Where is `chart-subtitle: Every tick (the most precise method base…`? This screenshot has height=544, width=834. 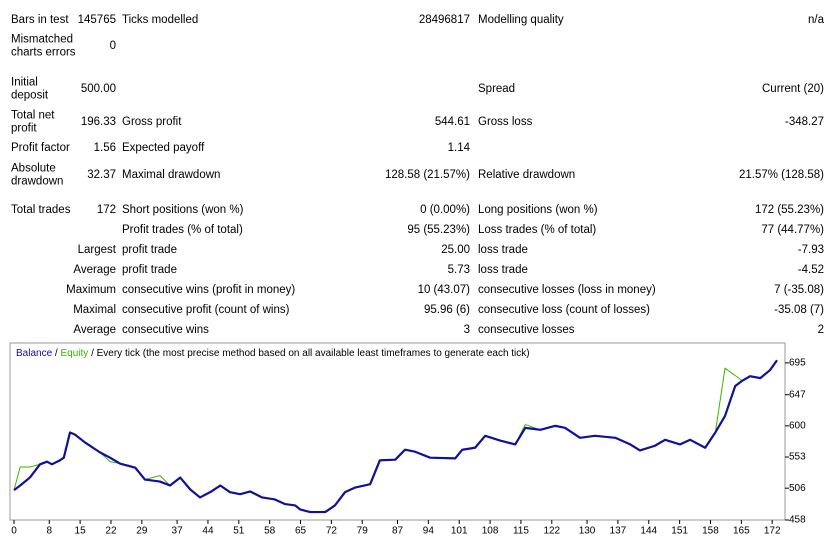 chart-subtitle: Every tick (the most precise method base… is located at coordinates (313, 353).